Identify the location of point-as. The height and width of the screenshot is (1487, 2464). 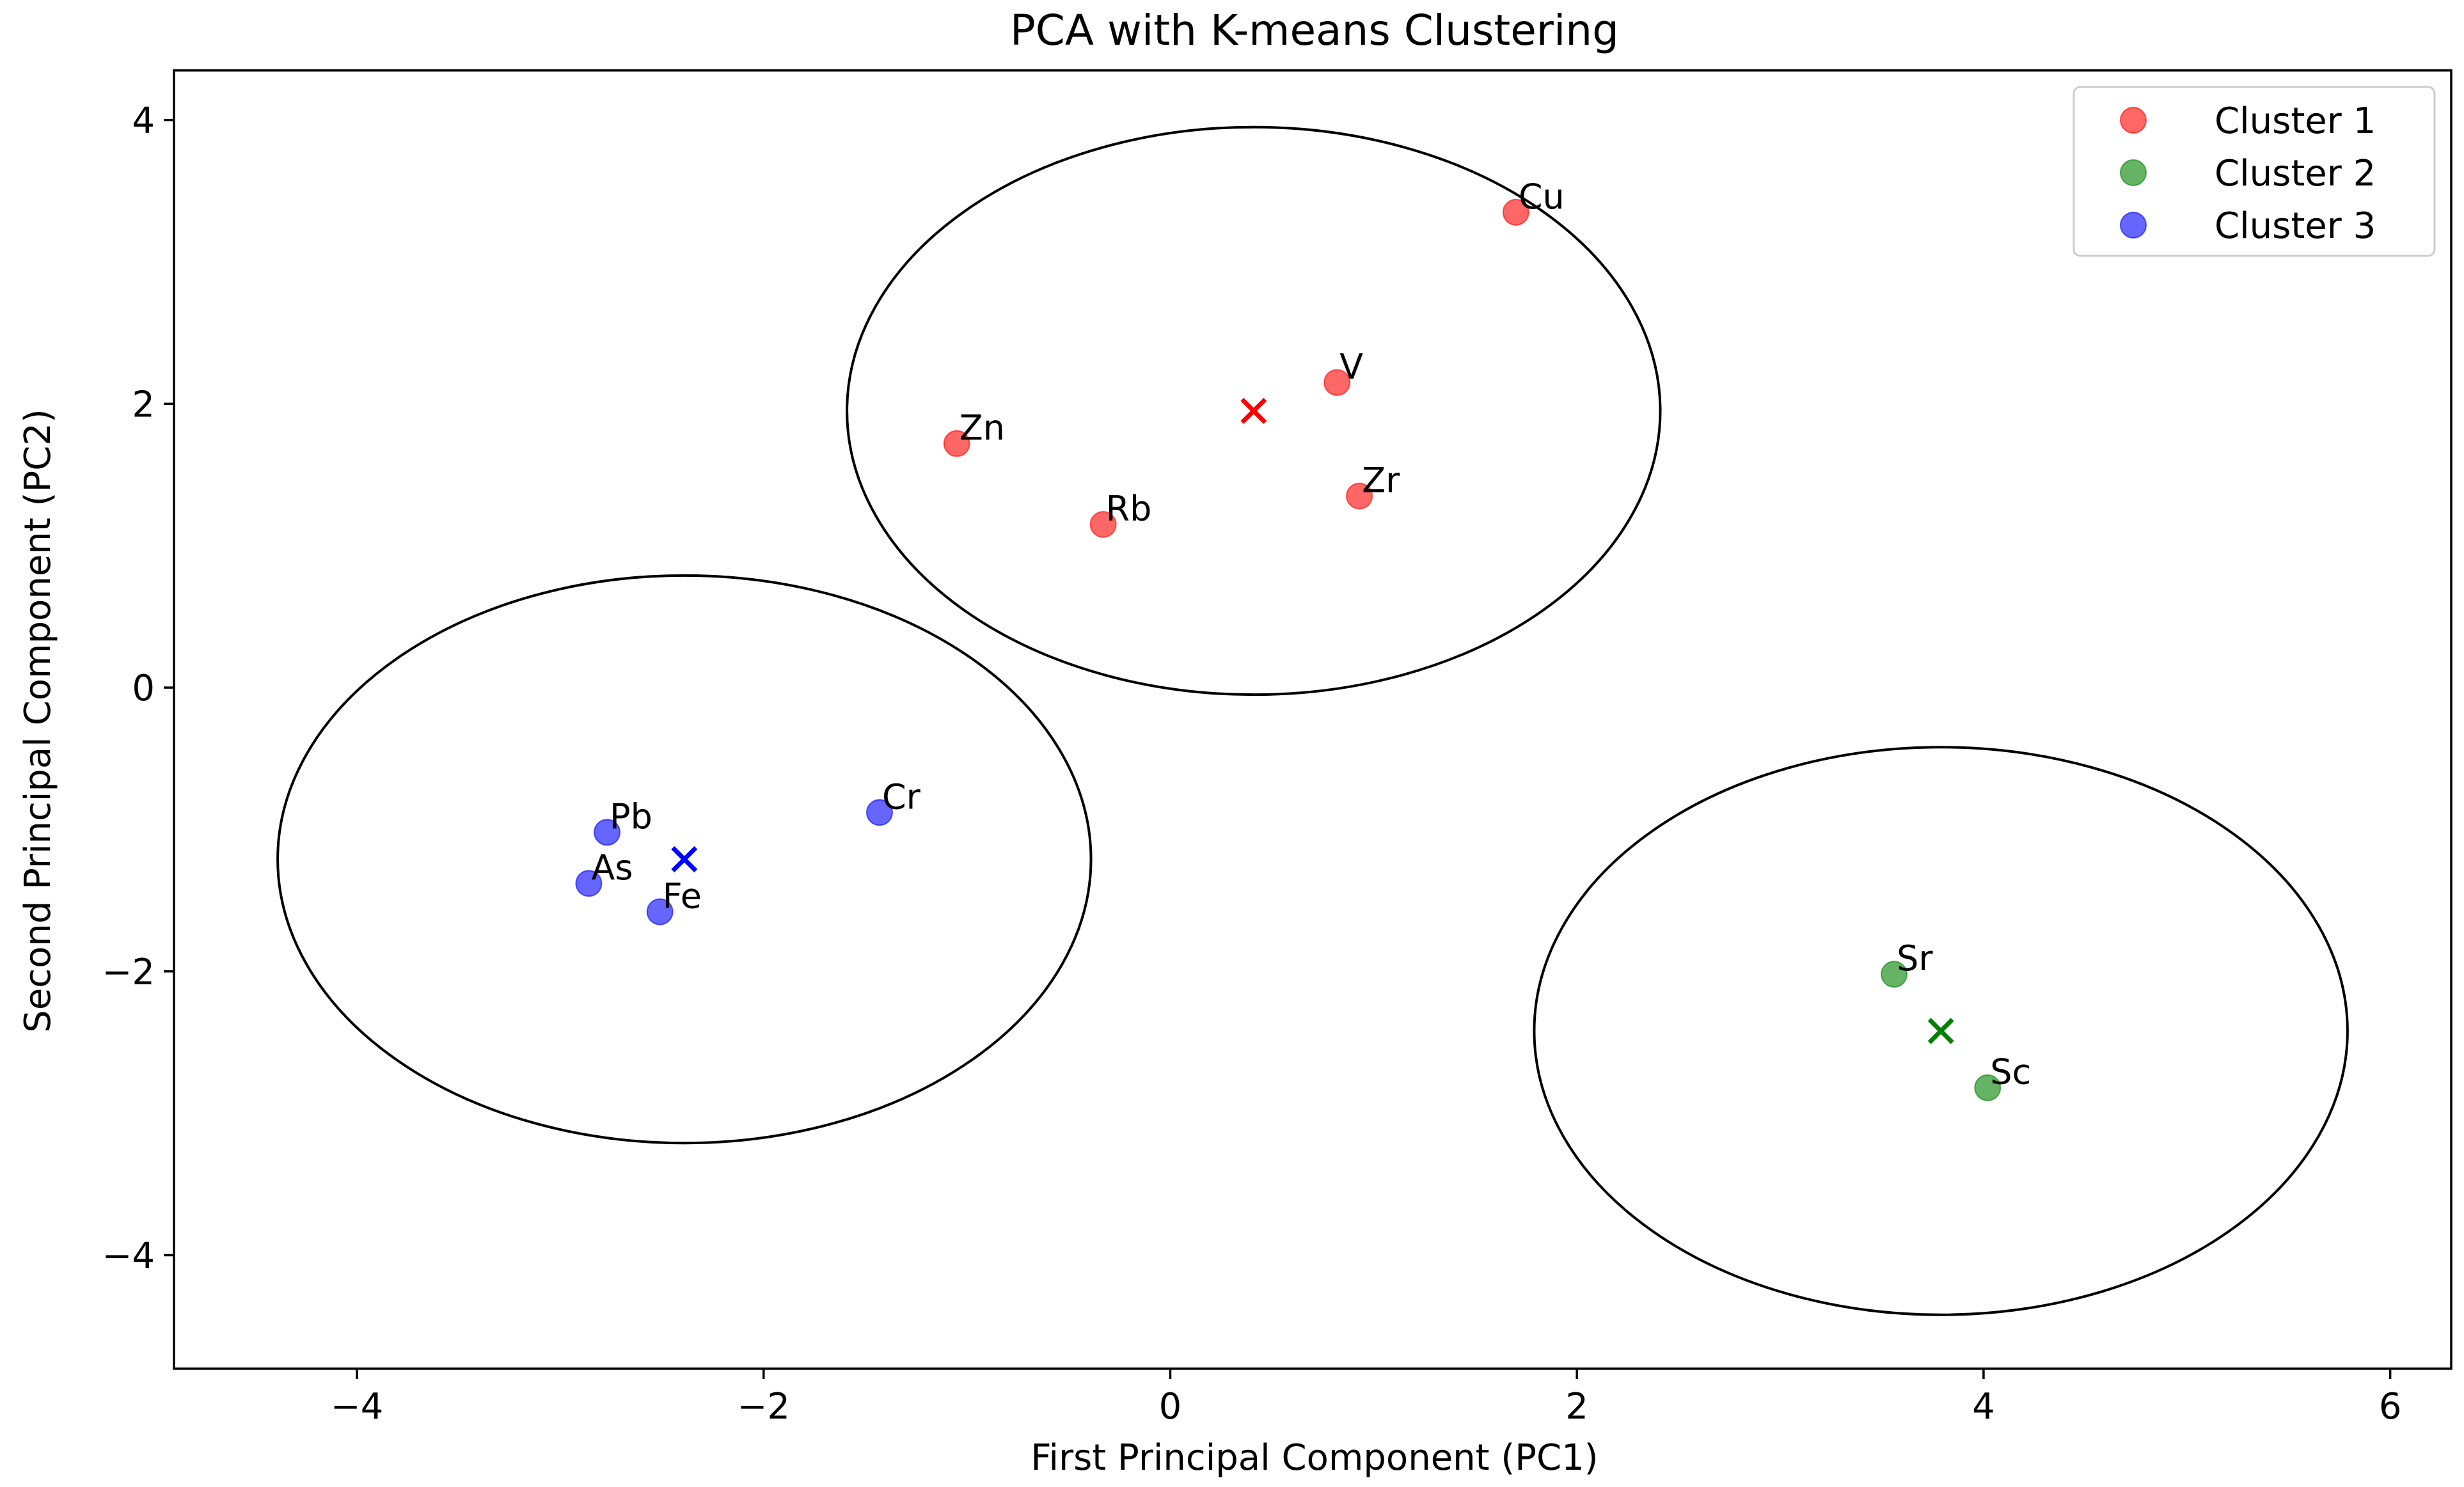
(589, 883).